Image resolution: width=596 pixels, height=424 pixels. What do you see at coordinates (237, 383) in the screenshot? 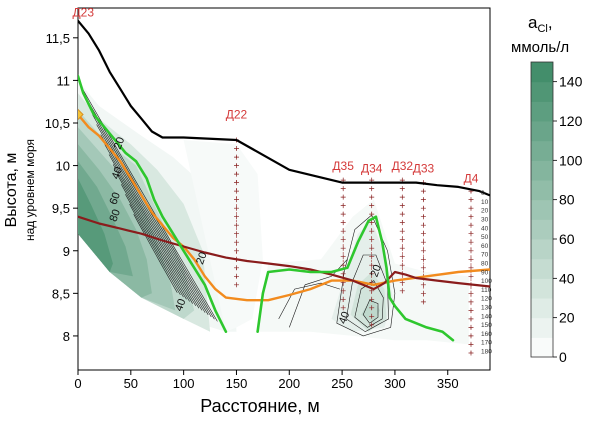
I see `x-tick-label: 150` at bounding box center [237, 383].